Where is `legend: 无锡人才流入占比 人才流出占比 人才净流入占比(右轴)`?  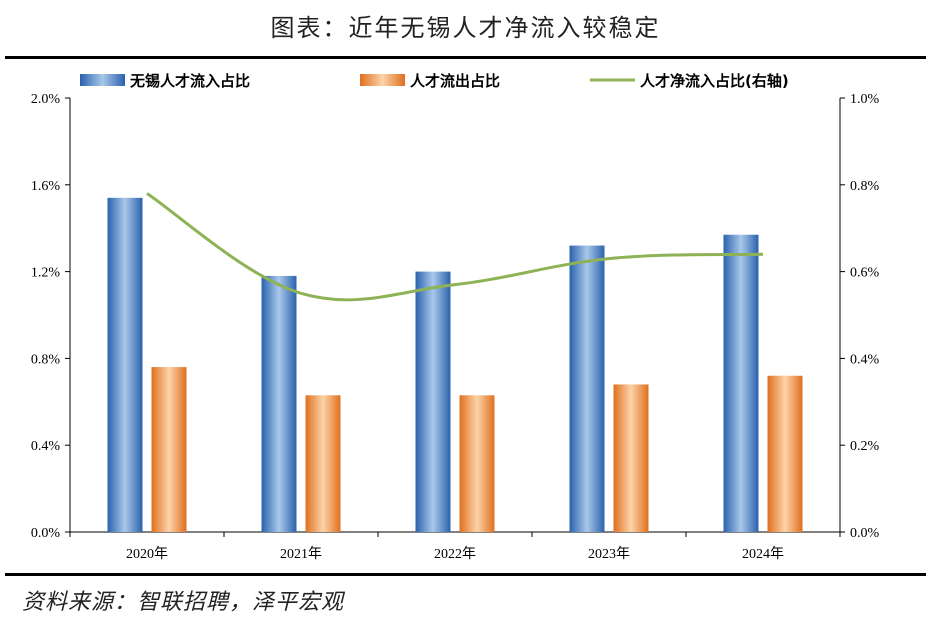 legend: 无锡人才流入占比 人才流出占比 人才净流入占比(右轴) is located at coordinates (434, 81).